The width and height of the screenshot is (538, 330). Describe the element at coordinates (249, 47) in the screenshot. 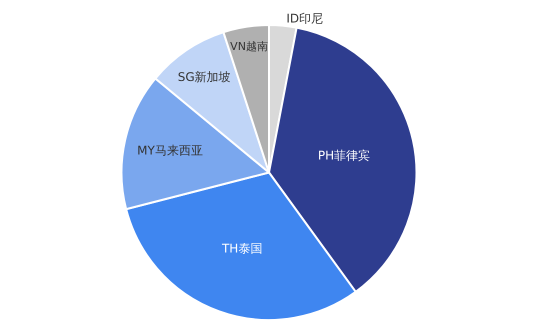

I see `slice-label: VN越南` at that location.